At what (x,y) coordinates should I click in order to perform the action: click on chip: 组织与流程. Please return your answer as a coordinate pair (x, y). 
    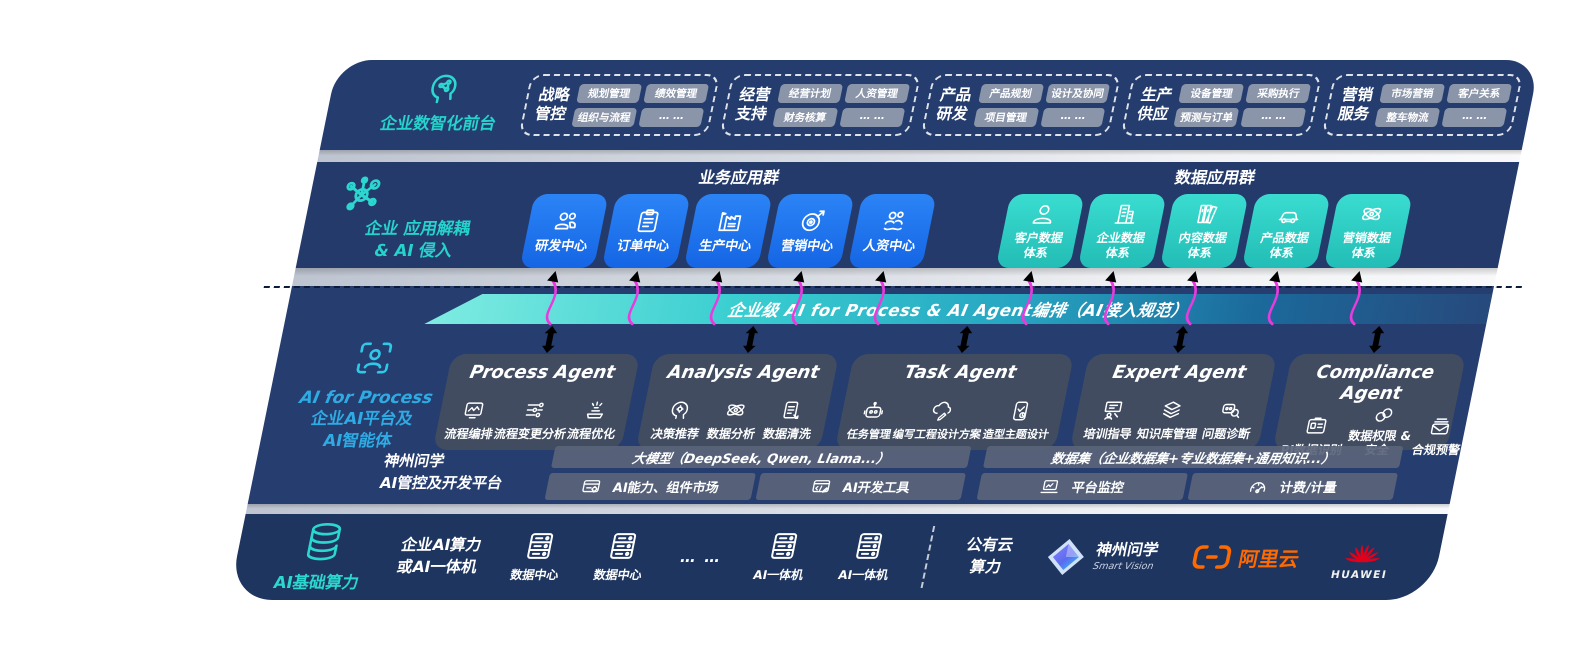
    Looking at the image, I should click on (604, 117).